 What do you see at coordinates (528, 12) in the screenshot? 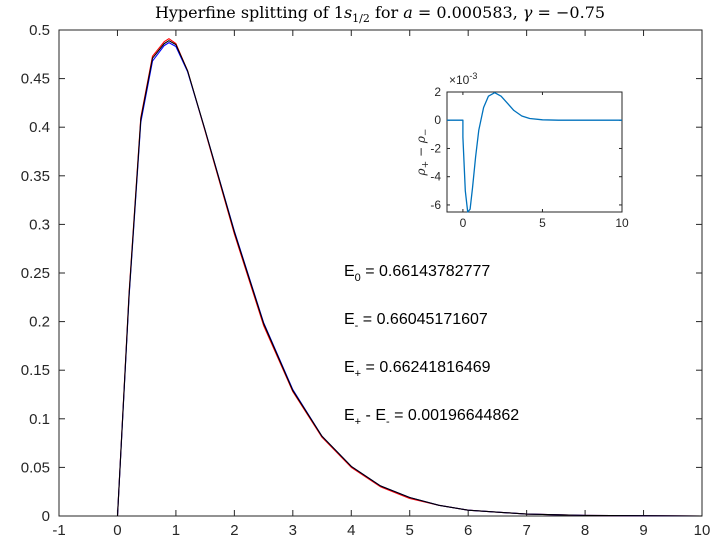
I see `title-part-6: γ` at bounding box center [528, 12].